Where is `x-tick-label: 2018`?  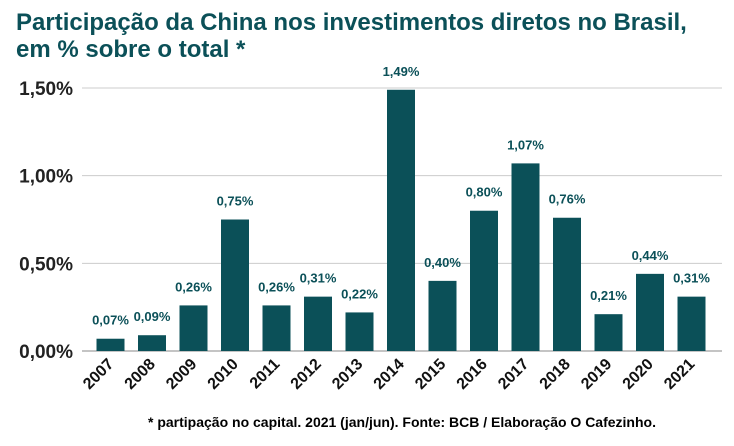 x-tick-label: 2018 is located at coordinates (555, 374).